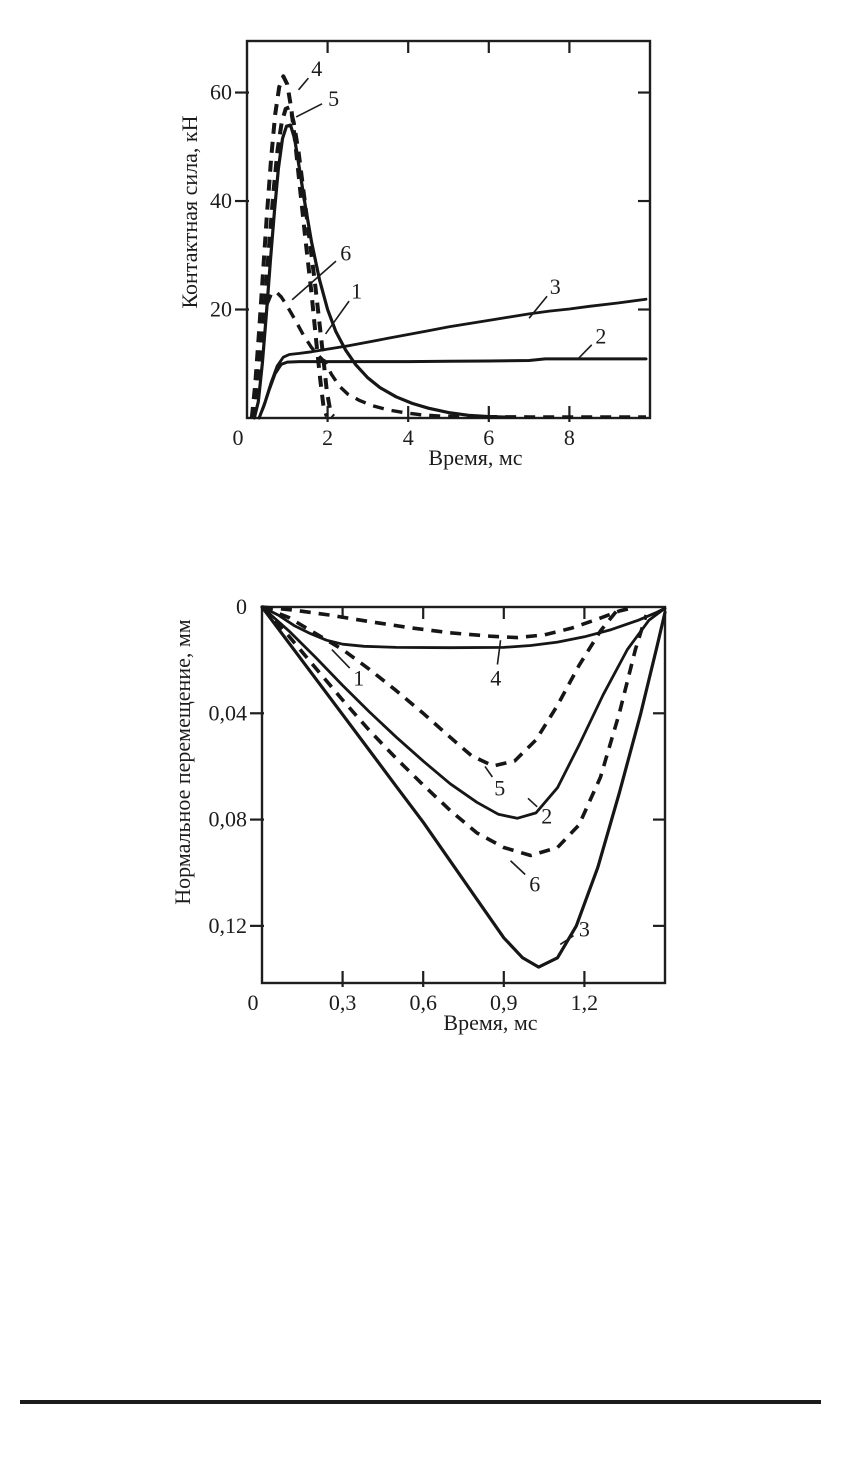  Describe the element at coordinates (585, 1002) in the screenshot. I see `x-tick-label: 1,2` at that location.